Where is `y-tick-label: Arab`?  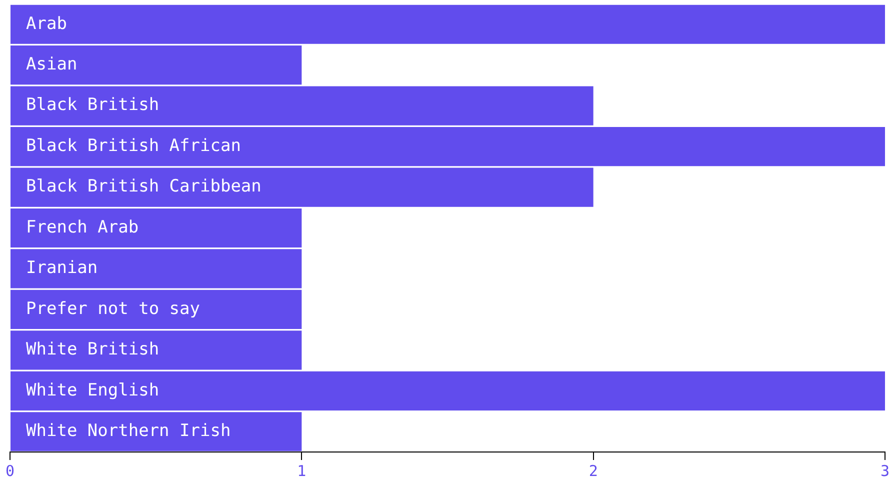 y-tick-label: Arab is located at coordinates (46, 24).